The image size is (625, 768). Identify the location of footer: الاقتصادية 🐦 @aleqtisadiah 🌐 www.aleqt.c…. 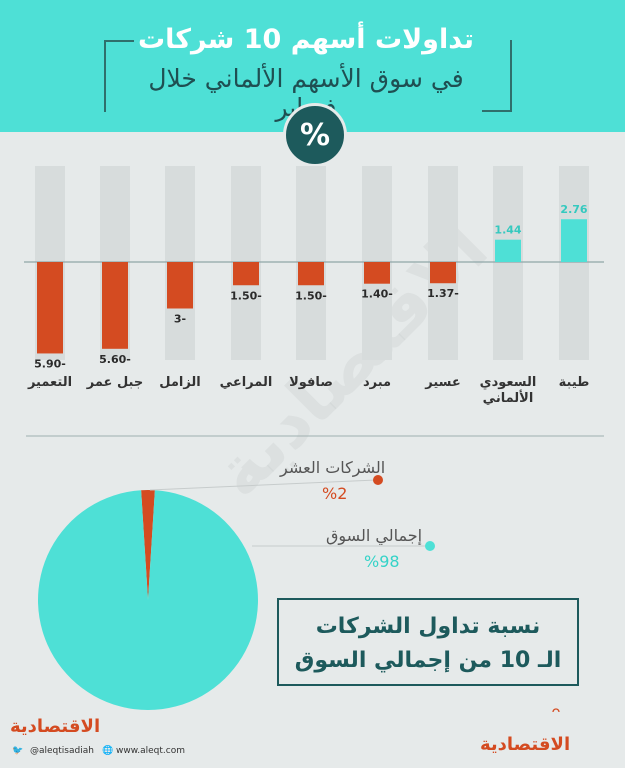
(312, 740).